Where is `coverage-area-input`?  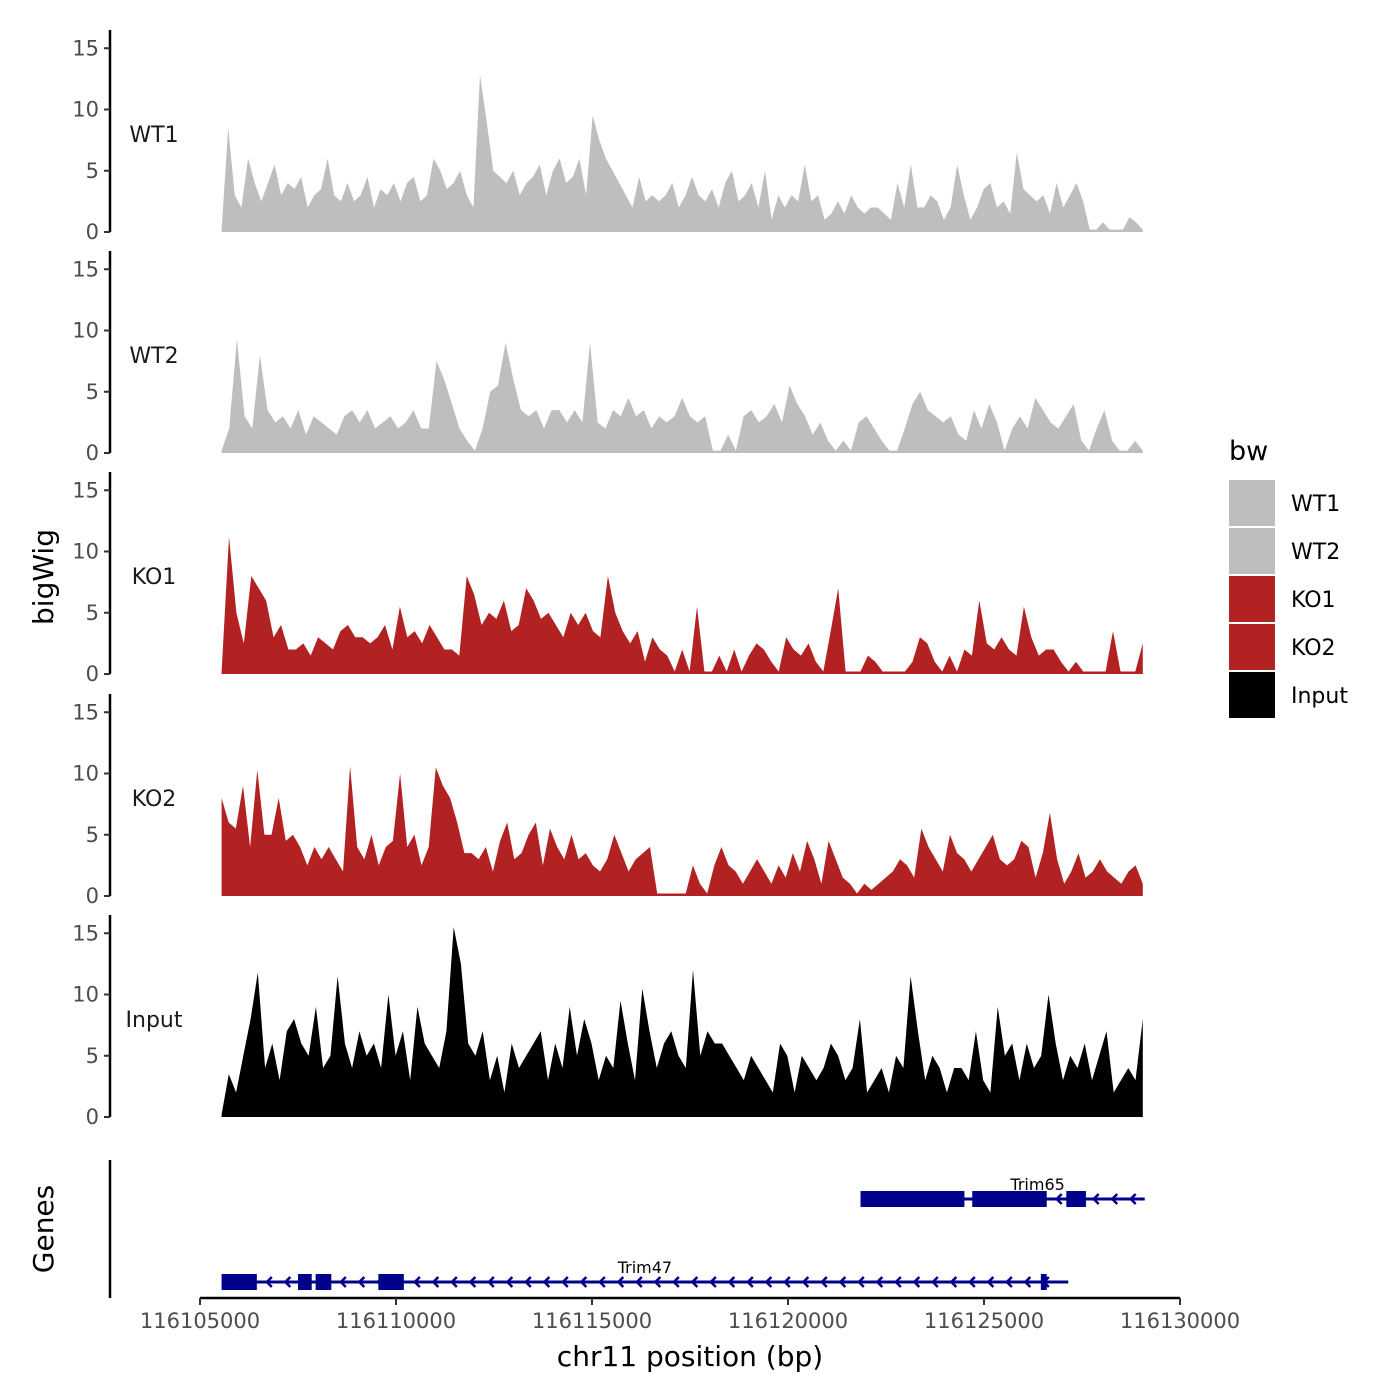 coverage-area-input is located at coordinates (682, 1022).